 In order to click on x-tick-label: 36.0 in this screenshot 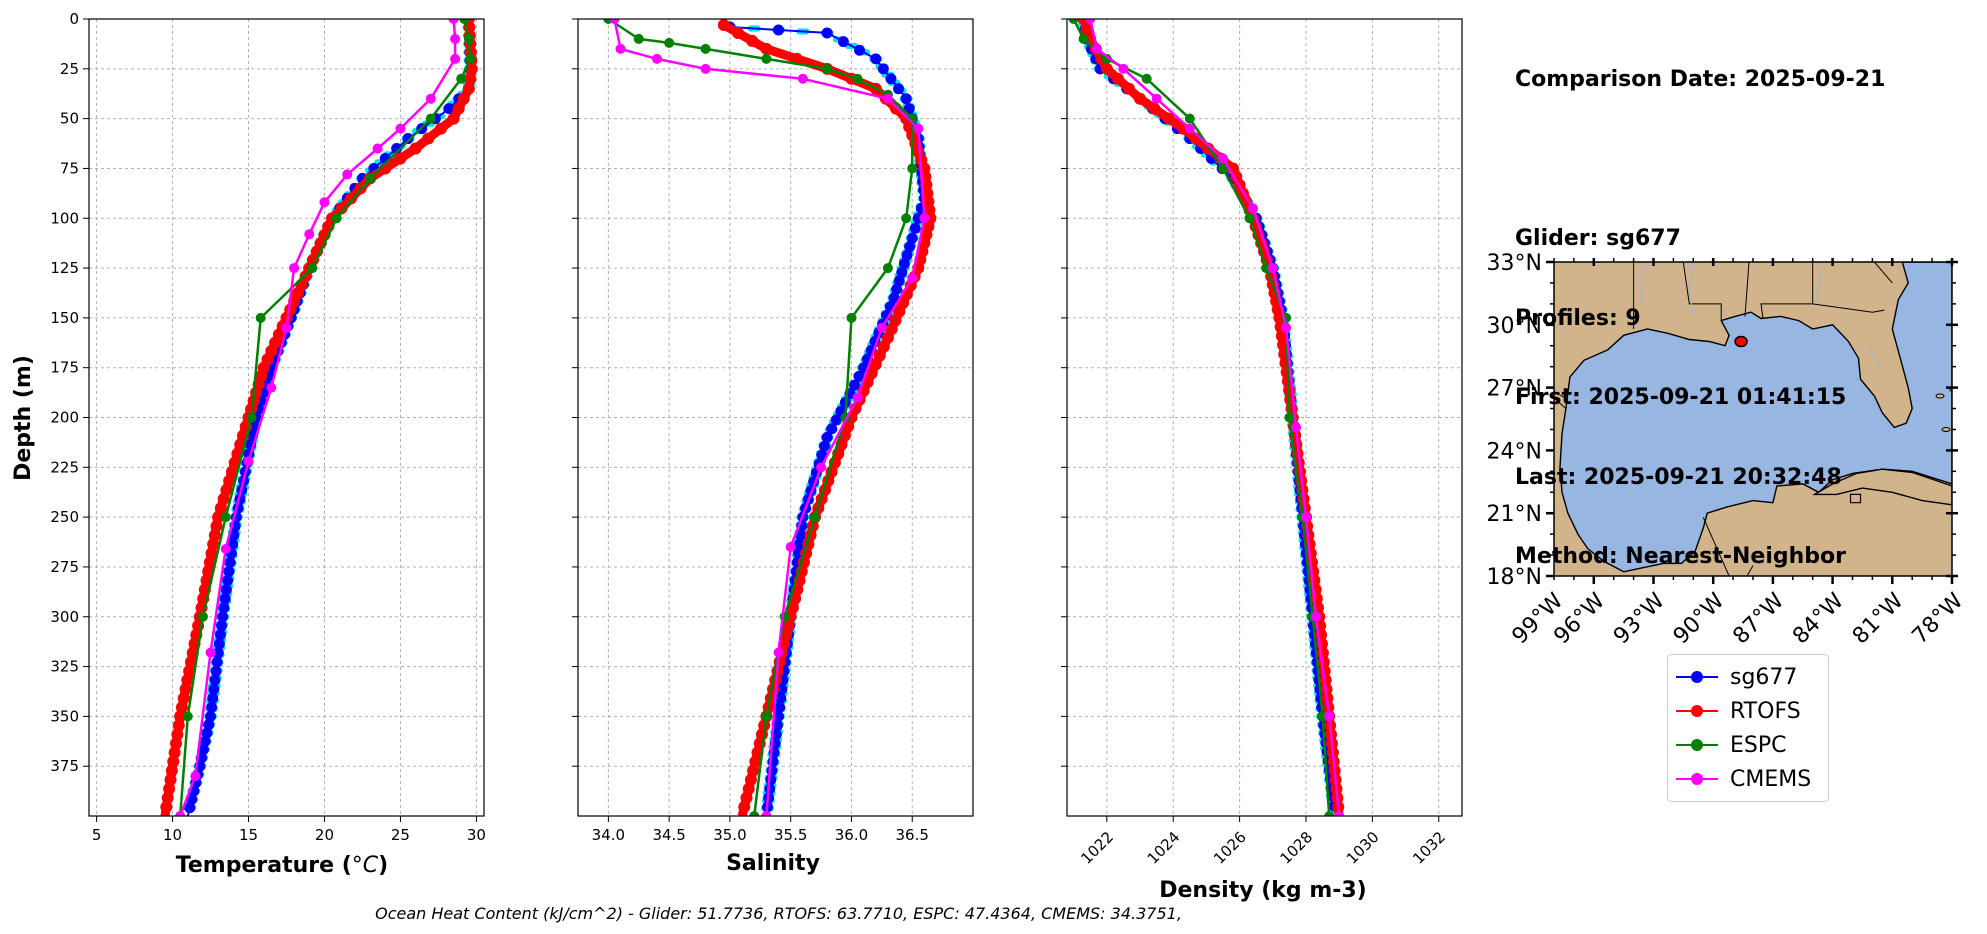, I will do `click(851, 835)`.